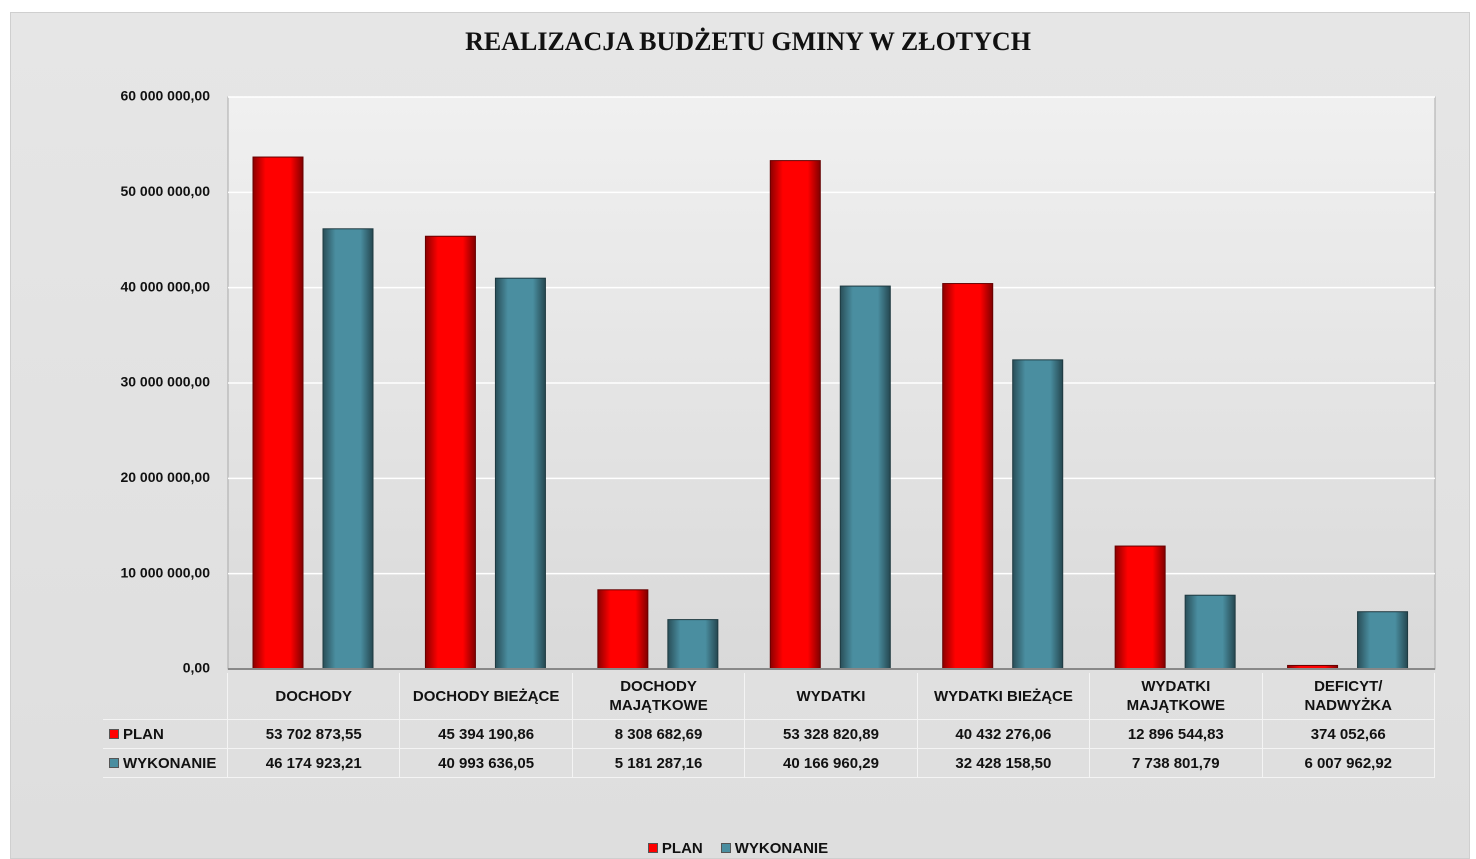  I want to click on data-label: 8 308 682,69, so click(659, 734).